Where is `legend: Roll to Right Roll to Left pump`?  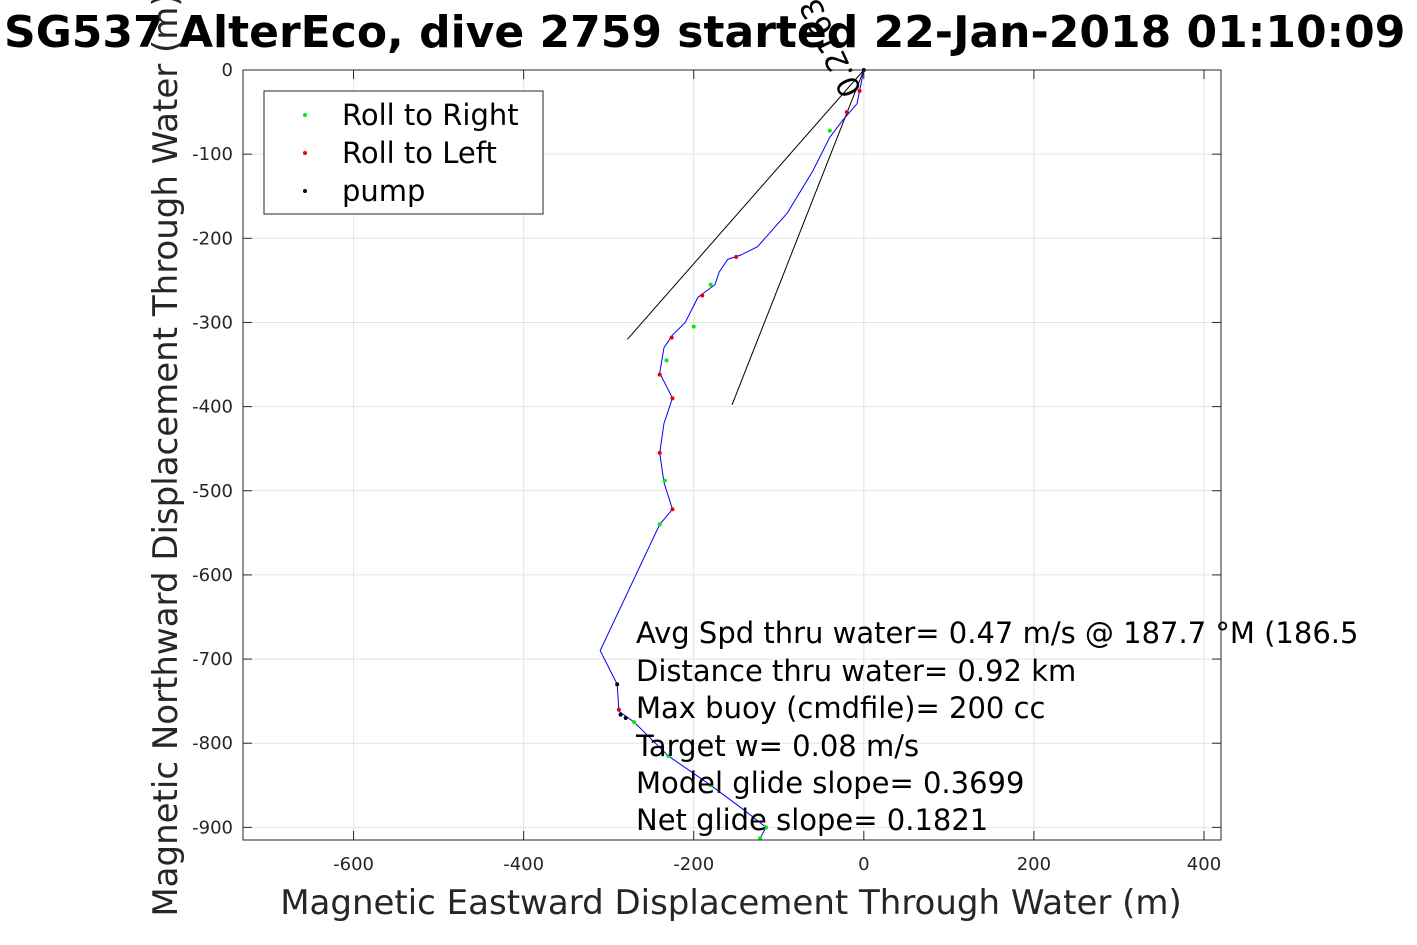 legend: Roll to Right Roll to Left pump is located at coordinates (403, 152).